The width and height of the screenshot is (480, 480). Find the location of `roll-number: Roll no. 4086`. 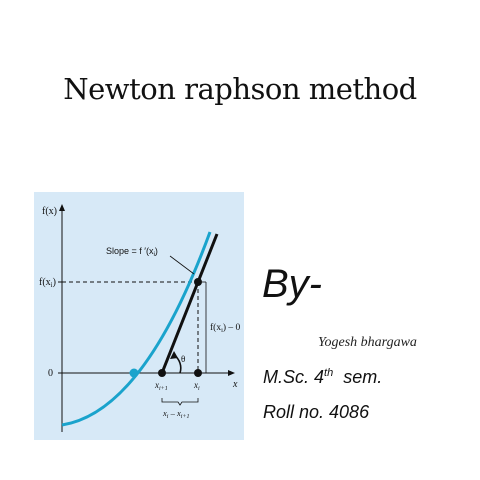

roll-number: Roll no. 4086 is located at coordinates (316, 412).